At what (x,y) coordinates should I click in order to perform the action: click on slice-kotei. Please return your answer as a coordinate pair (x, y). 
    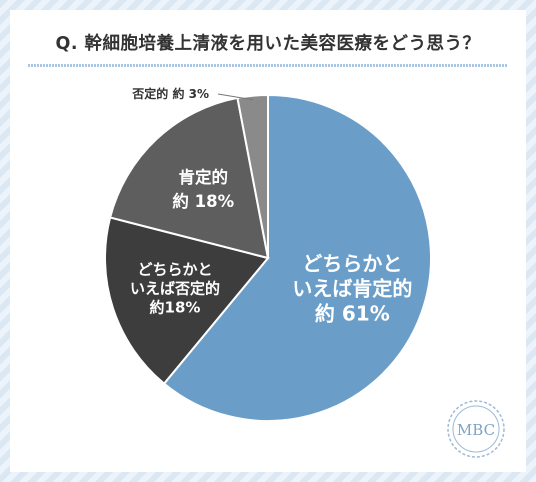
    Looking at the image, I should click on (189, 178).